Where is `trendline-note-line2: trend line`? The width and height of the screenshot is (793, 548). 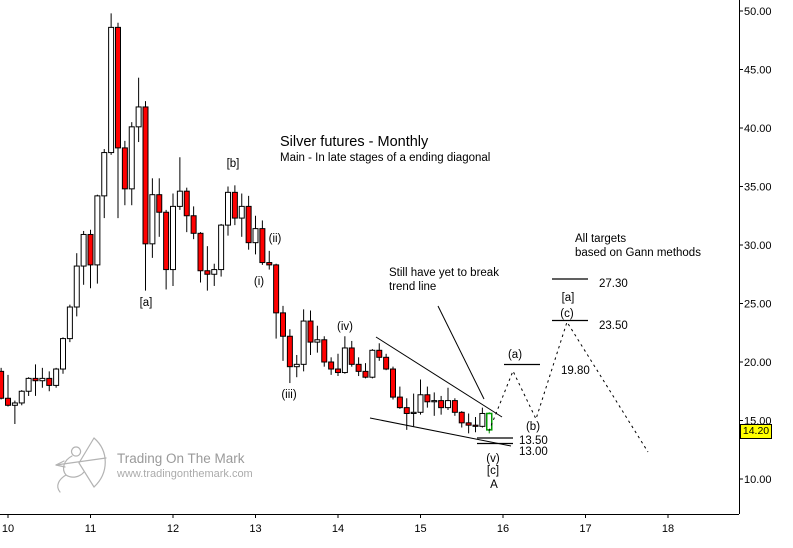 trendline-note-line2: trend line is located at coordinates (413, 287).